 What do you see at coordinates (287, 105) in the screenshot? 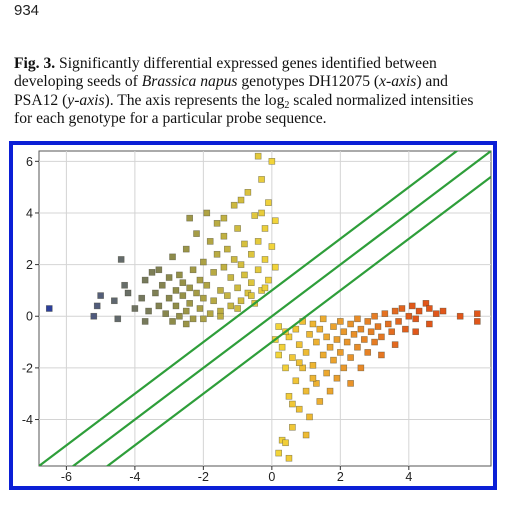
I see `caption-subscript: 2` at bounding box center [287, 105].